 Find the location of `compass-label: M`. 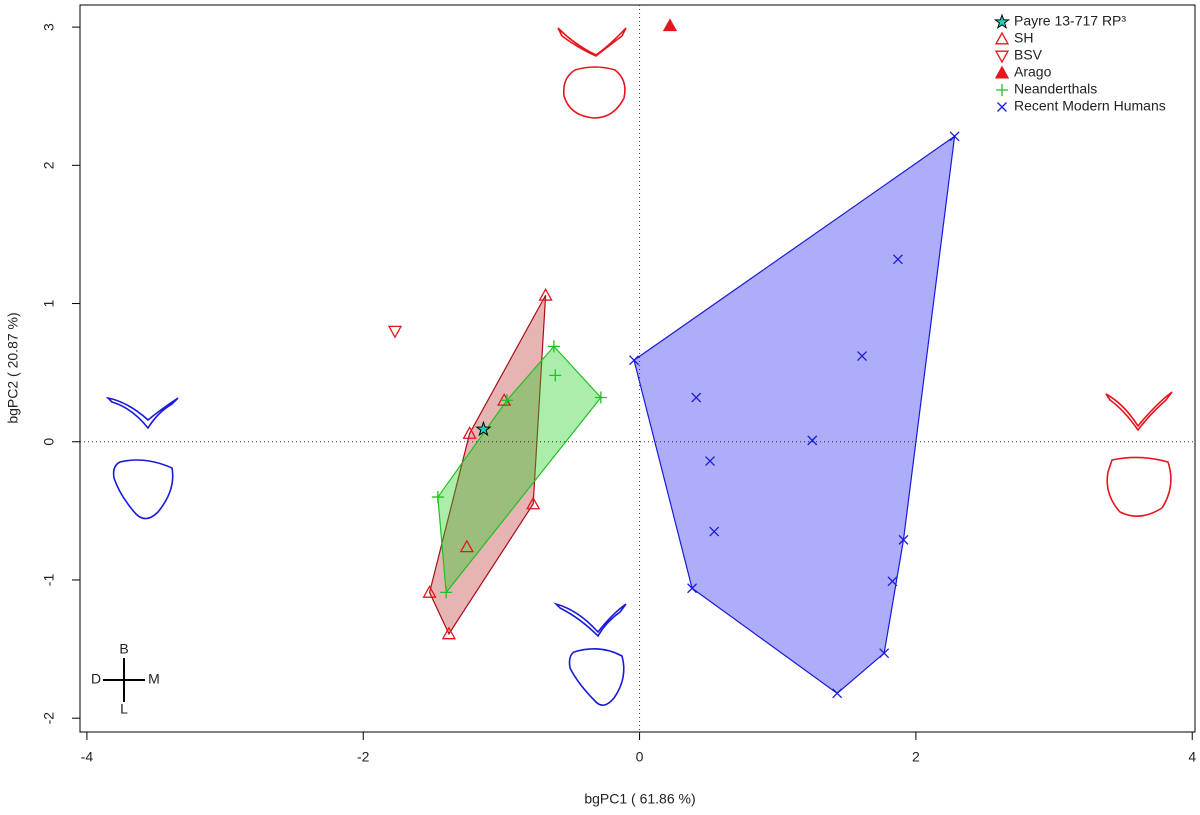

compass-label: M is located at coordinates (154, 679).